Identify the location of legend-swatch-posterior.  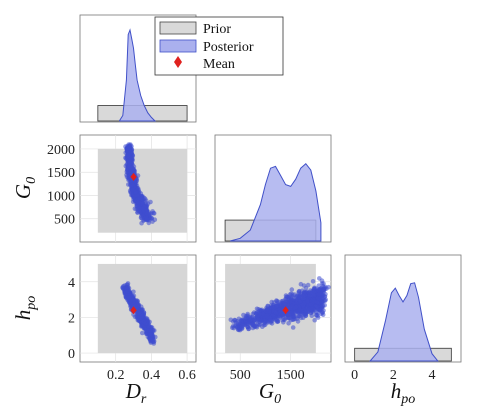
(178, 46).